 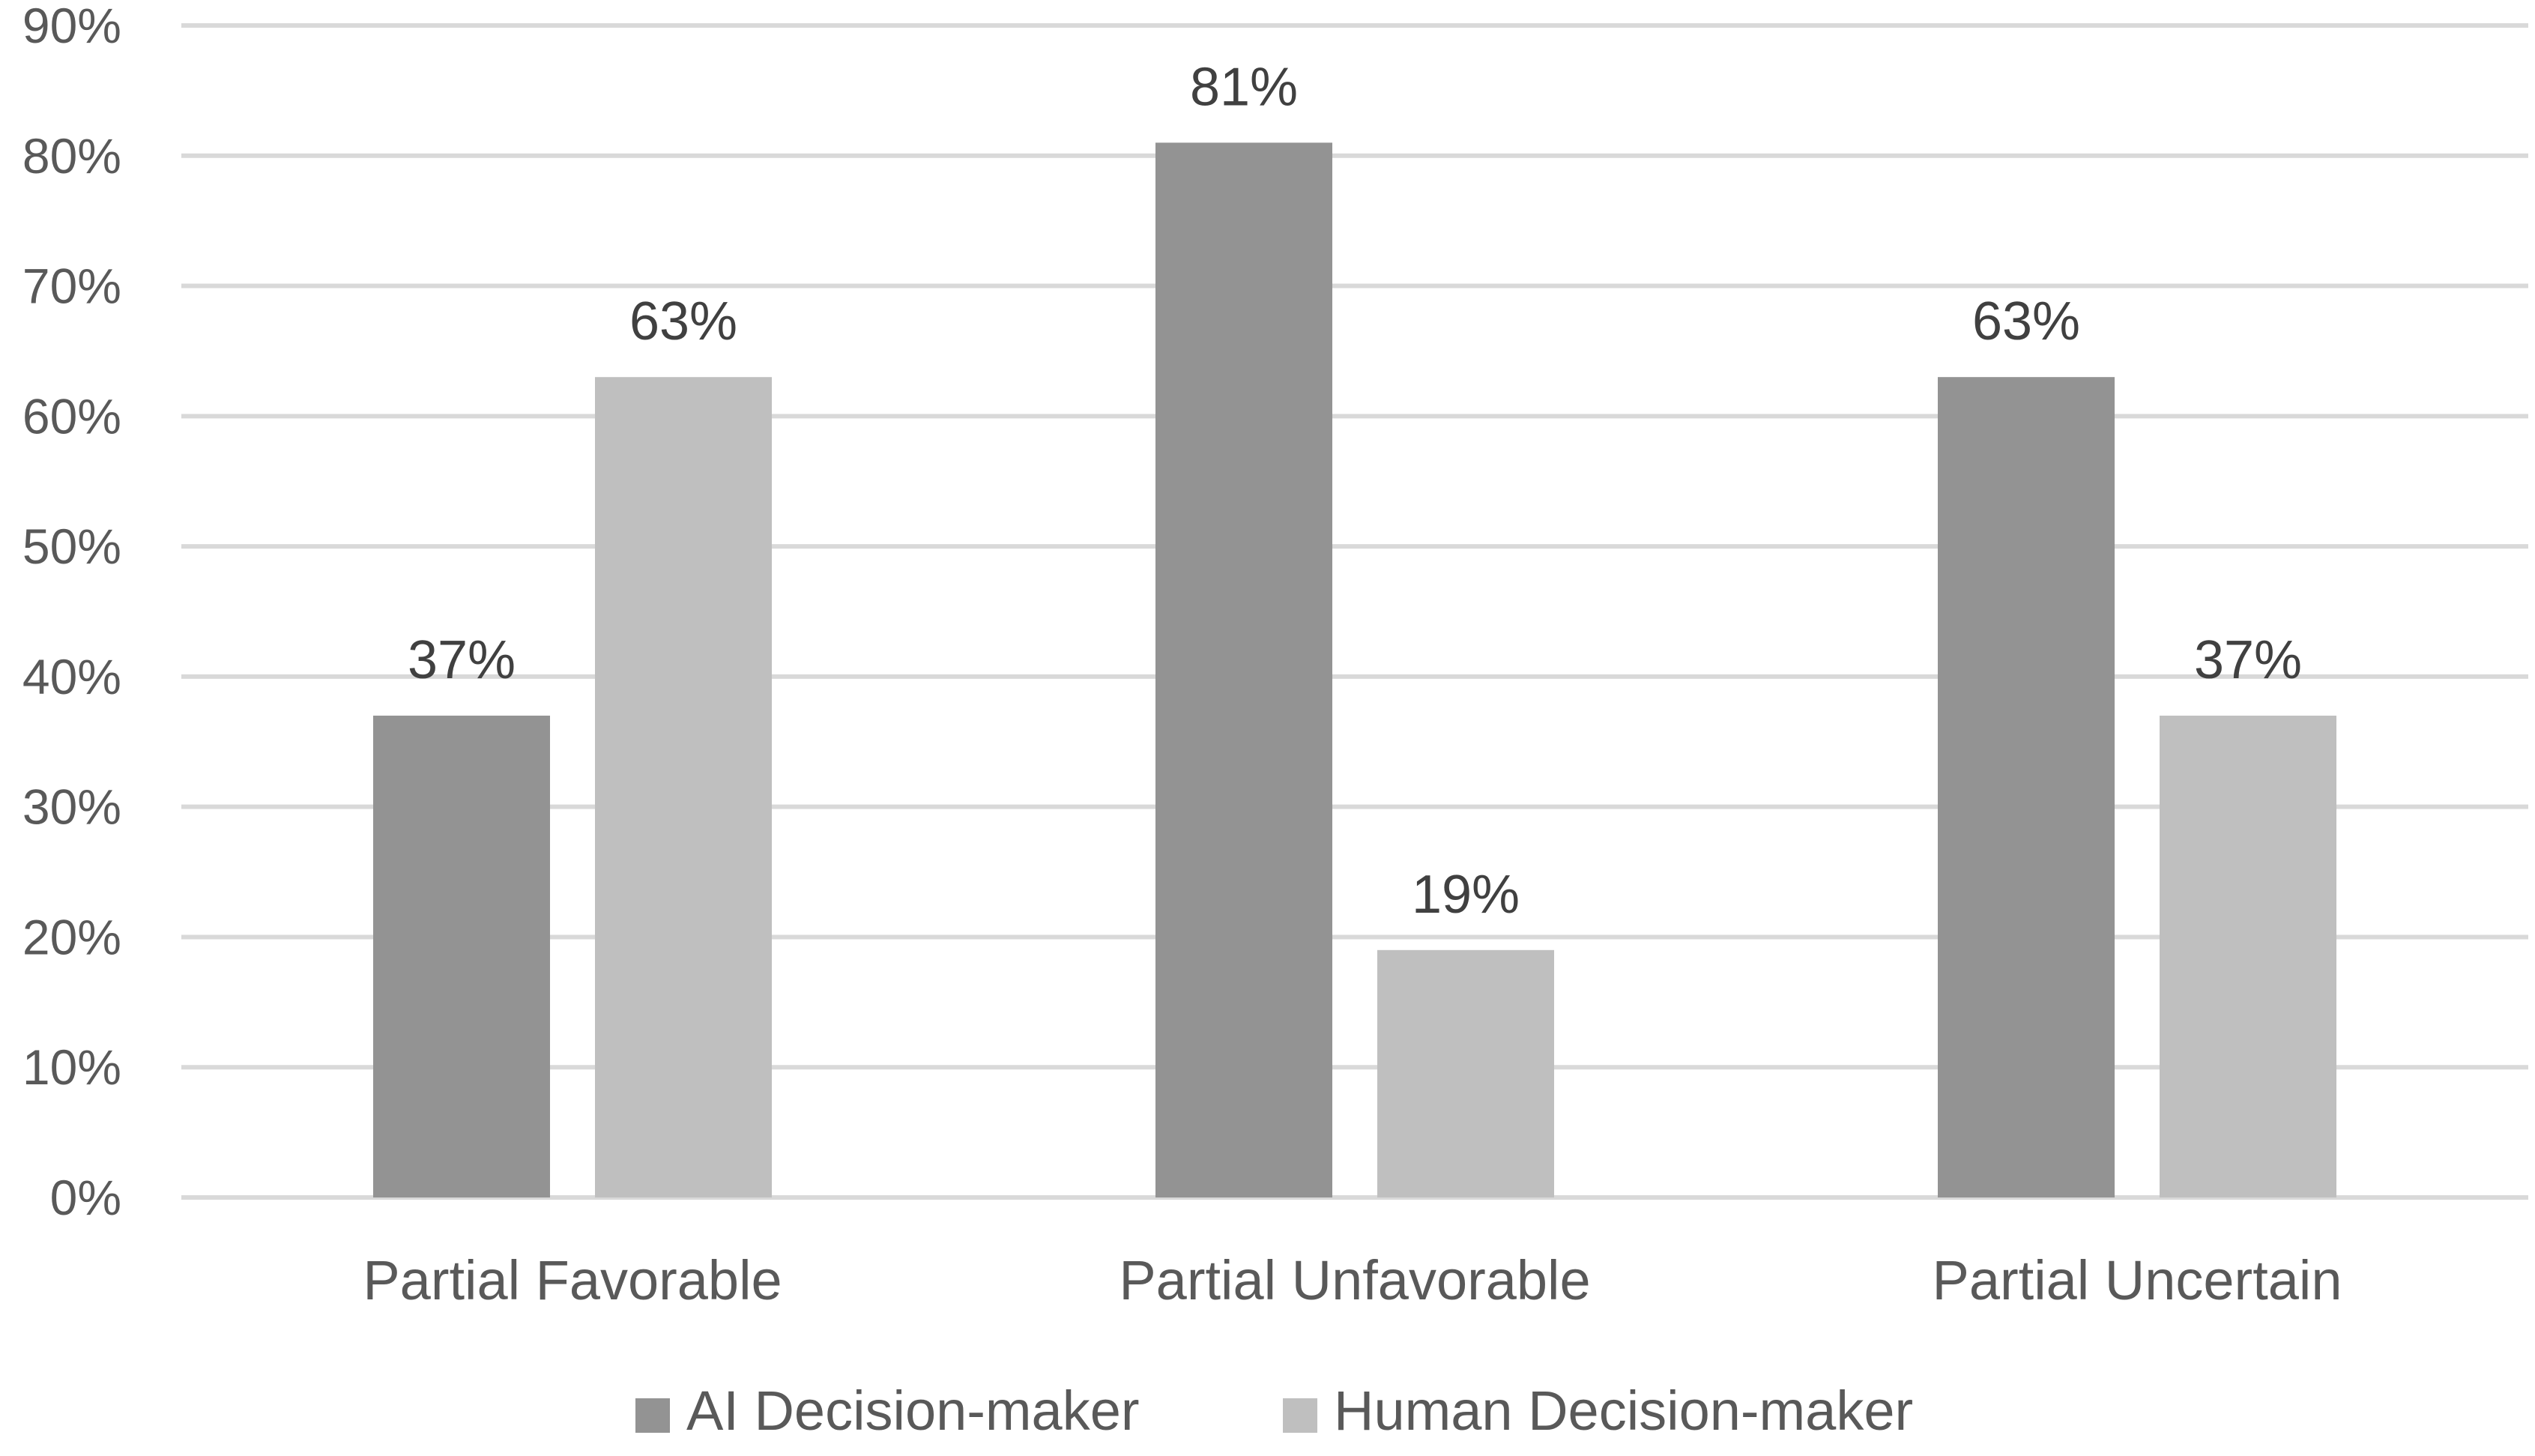 What do you see at coordinates (72, 416) in the screenshot?
I see `y-tick-label: 60%` at bounding box center [72, 416].